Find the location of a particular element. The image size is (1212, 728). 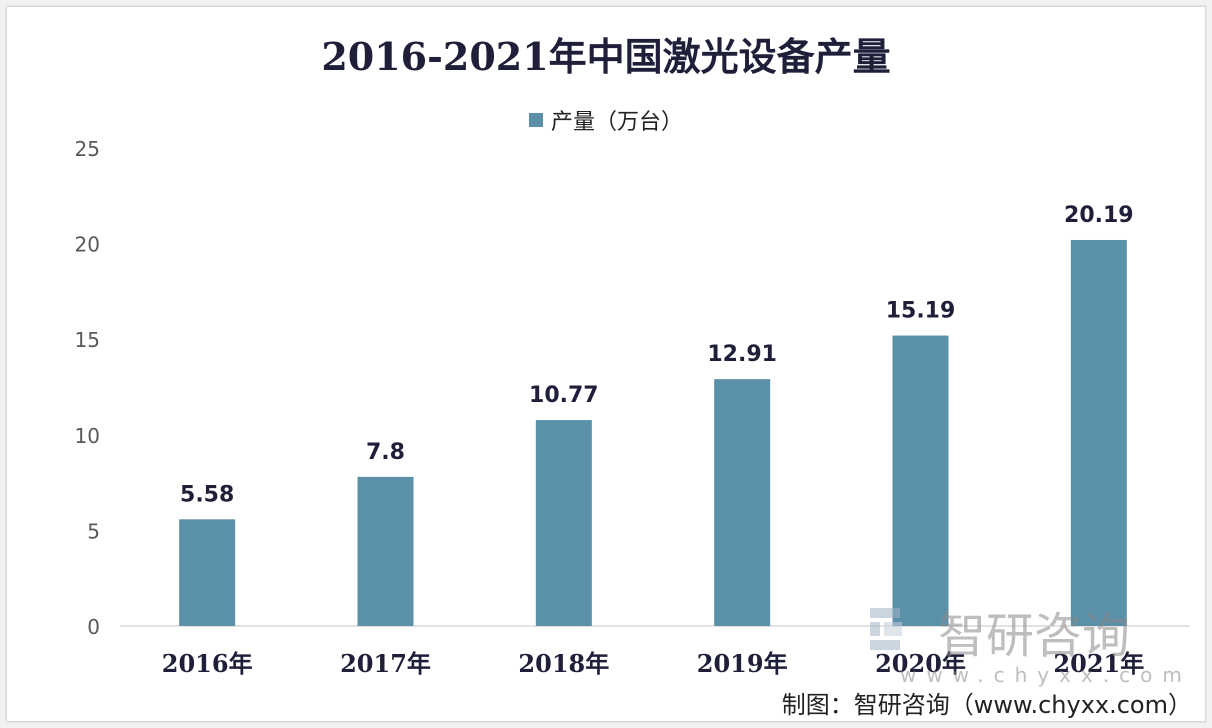

y-tick-label: 20 is located at coordinates (87, 245).